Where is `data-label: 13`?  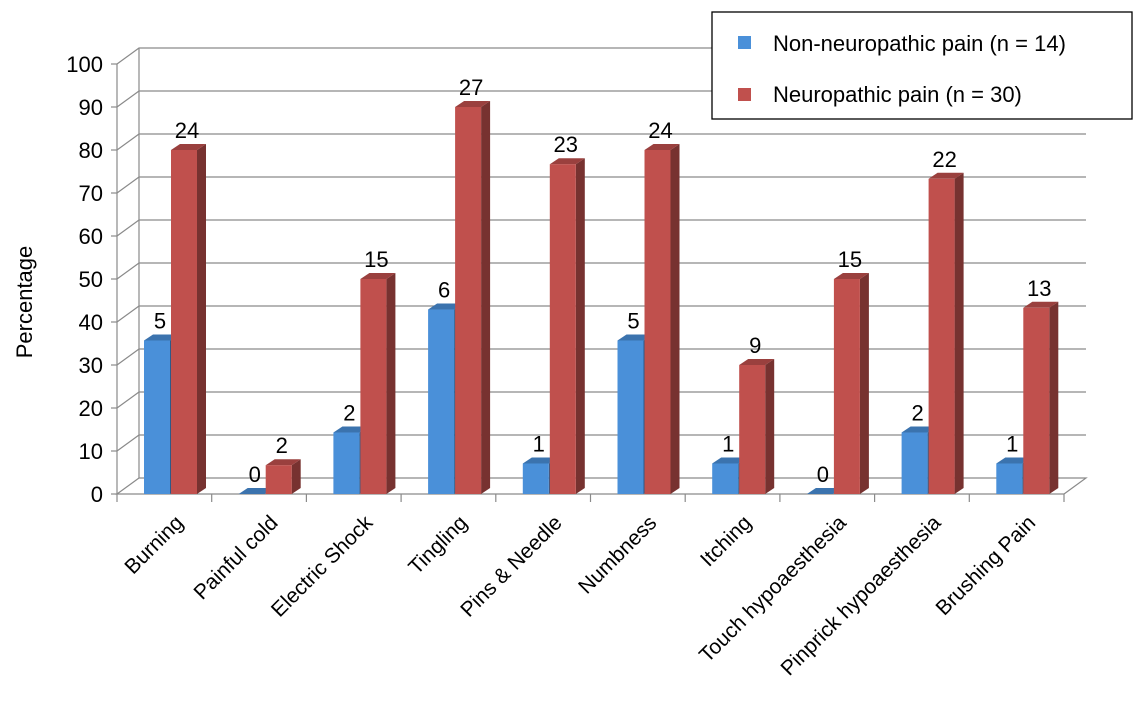
data-label: 13 is located at coordinates (1039, 288).